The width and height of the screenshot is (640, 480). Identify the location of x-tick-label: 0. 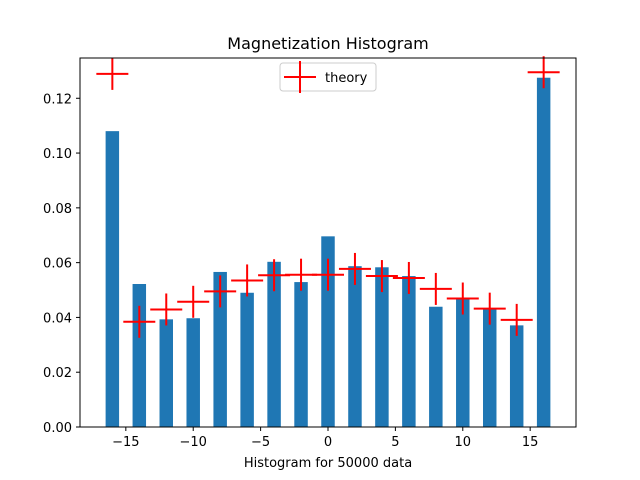
(328, 442).